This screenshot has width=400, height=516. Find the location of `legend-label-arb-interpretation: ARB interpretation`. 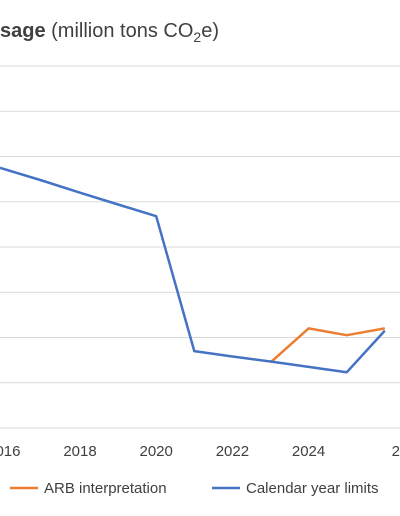

legend-label-arb-interpretation: ARB interpretation is located at coordinates (105, 488).